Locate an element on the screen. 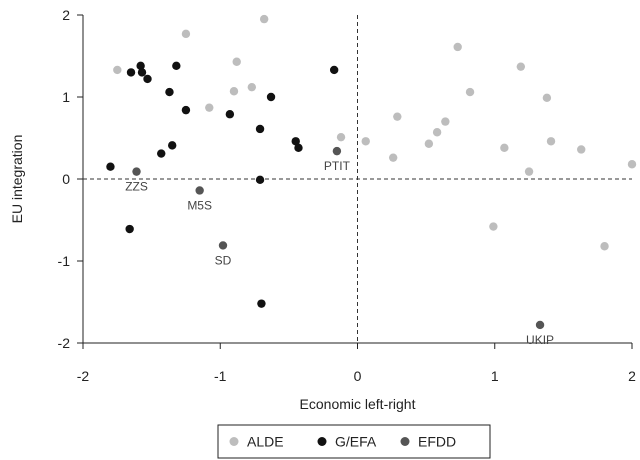 Image resolution: width=640 pixels, height=460 pixels. x-tick-label: 2 is located at coordinates (632, 376).